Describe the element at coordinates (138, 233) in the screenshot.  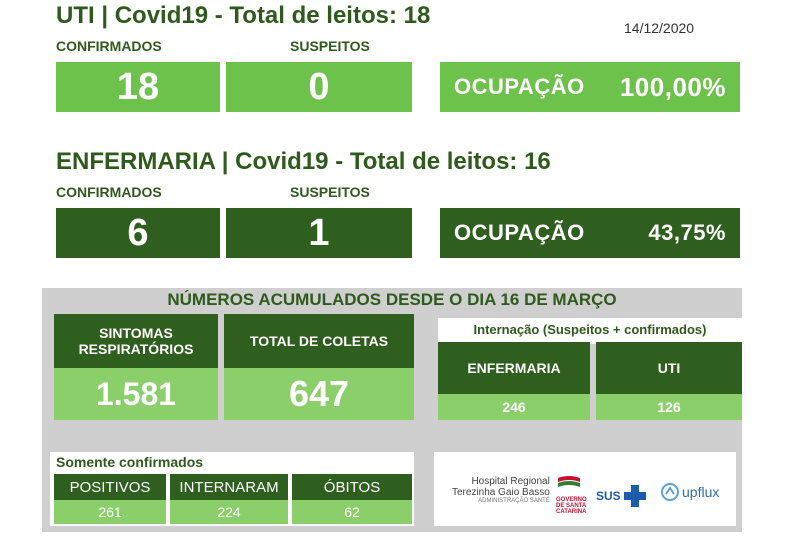
I see `enfermaria-confirmados-value: 6` at that location.